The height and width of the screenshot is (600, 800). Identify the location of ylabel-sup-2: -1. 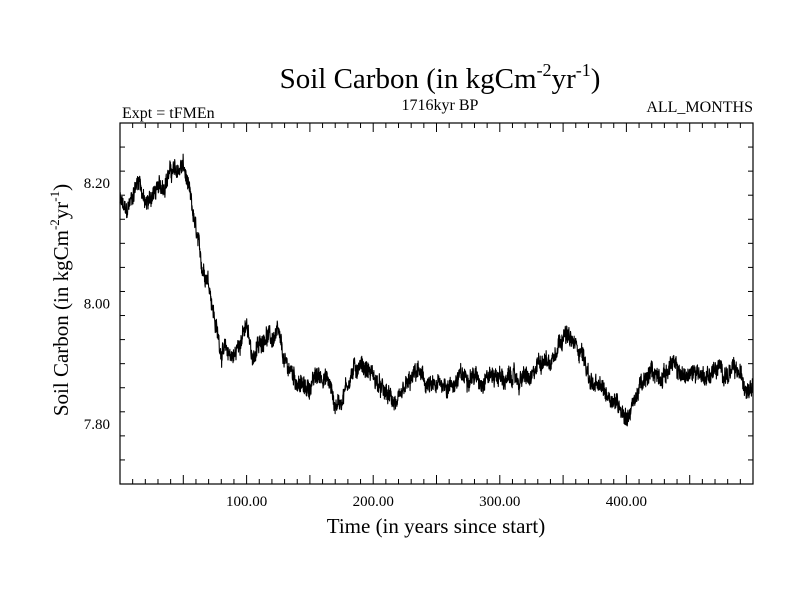
(54, 196).